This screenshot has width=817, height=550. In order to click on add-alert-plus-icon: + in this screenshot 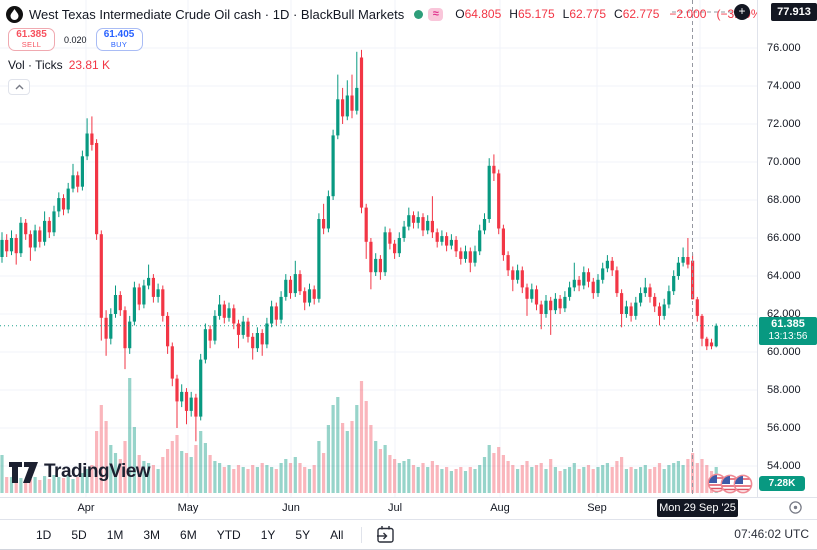, I will do `click(742, 12)`.